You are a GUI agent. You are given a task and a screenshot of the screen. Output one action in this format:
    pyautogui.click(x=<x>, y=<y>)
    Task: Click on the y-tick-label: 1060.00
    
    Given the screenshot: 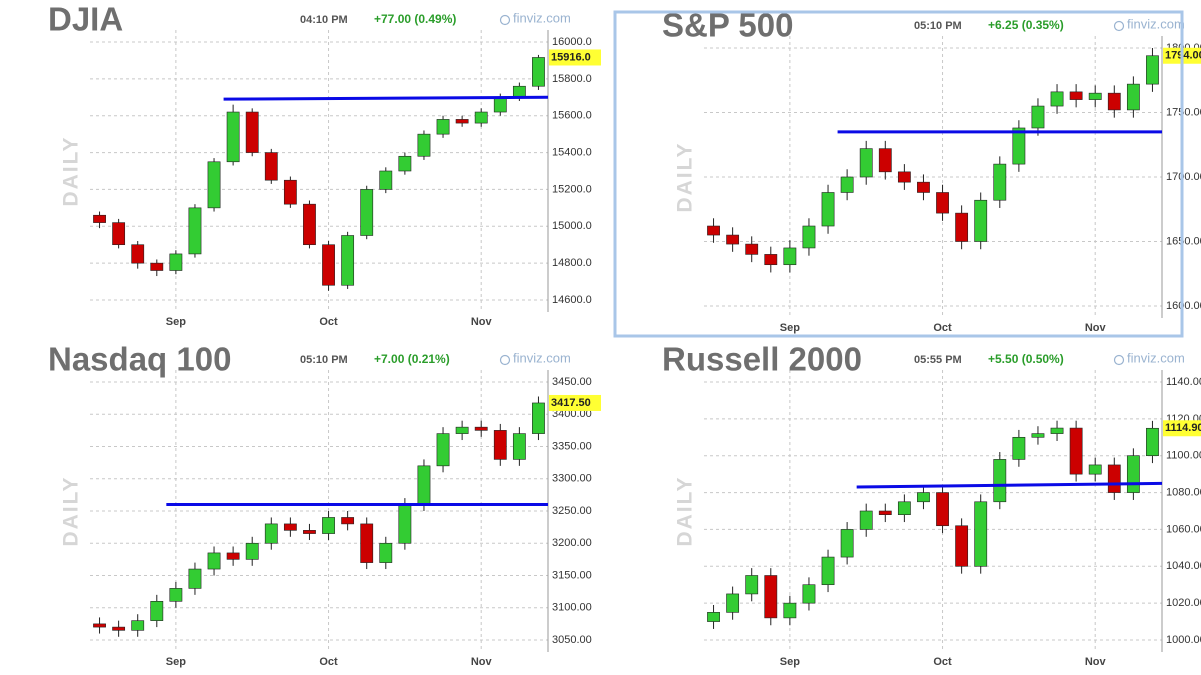 What is the action you would take?
    pyautogui.click(x=1183, y=529)
    